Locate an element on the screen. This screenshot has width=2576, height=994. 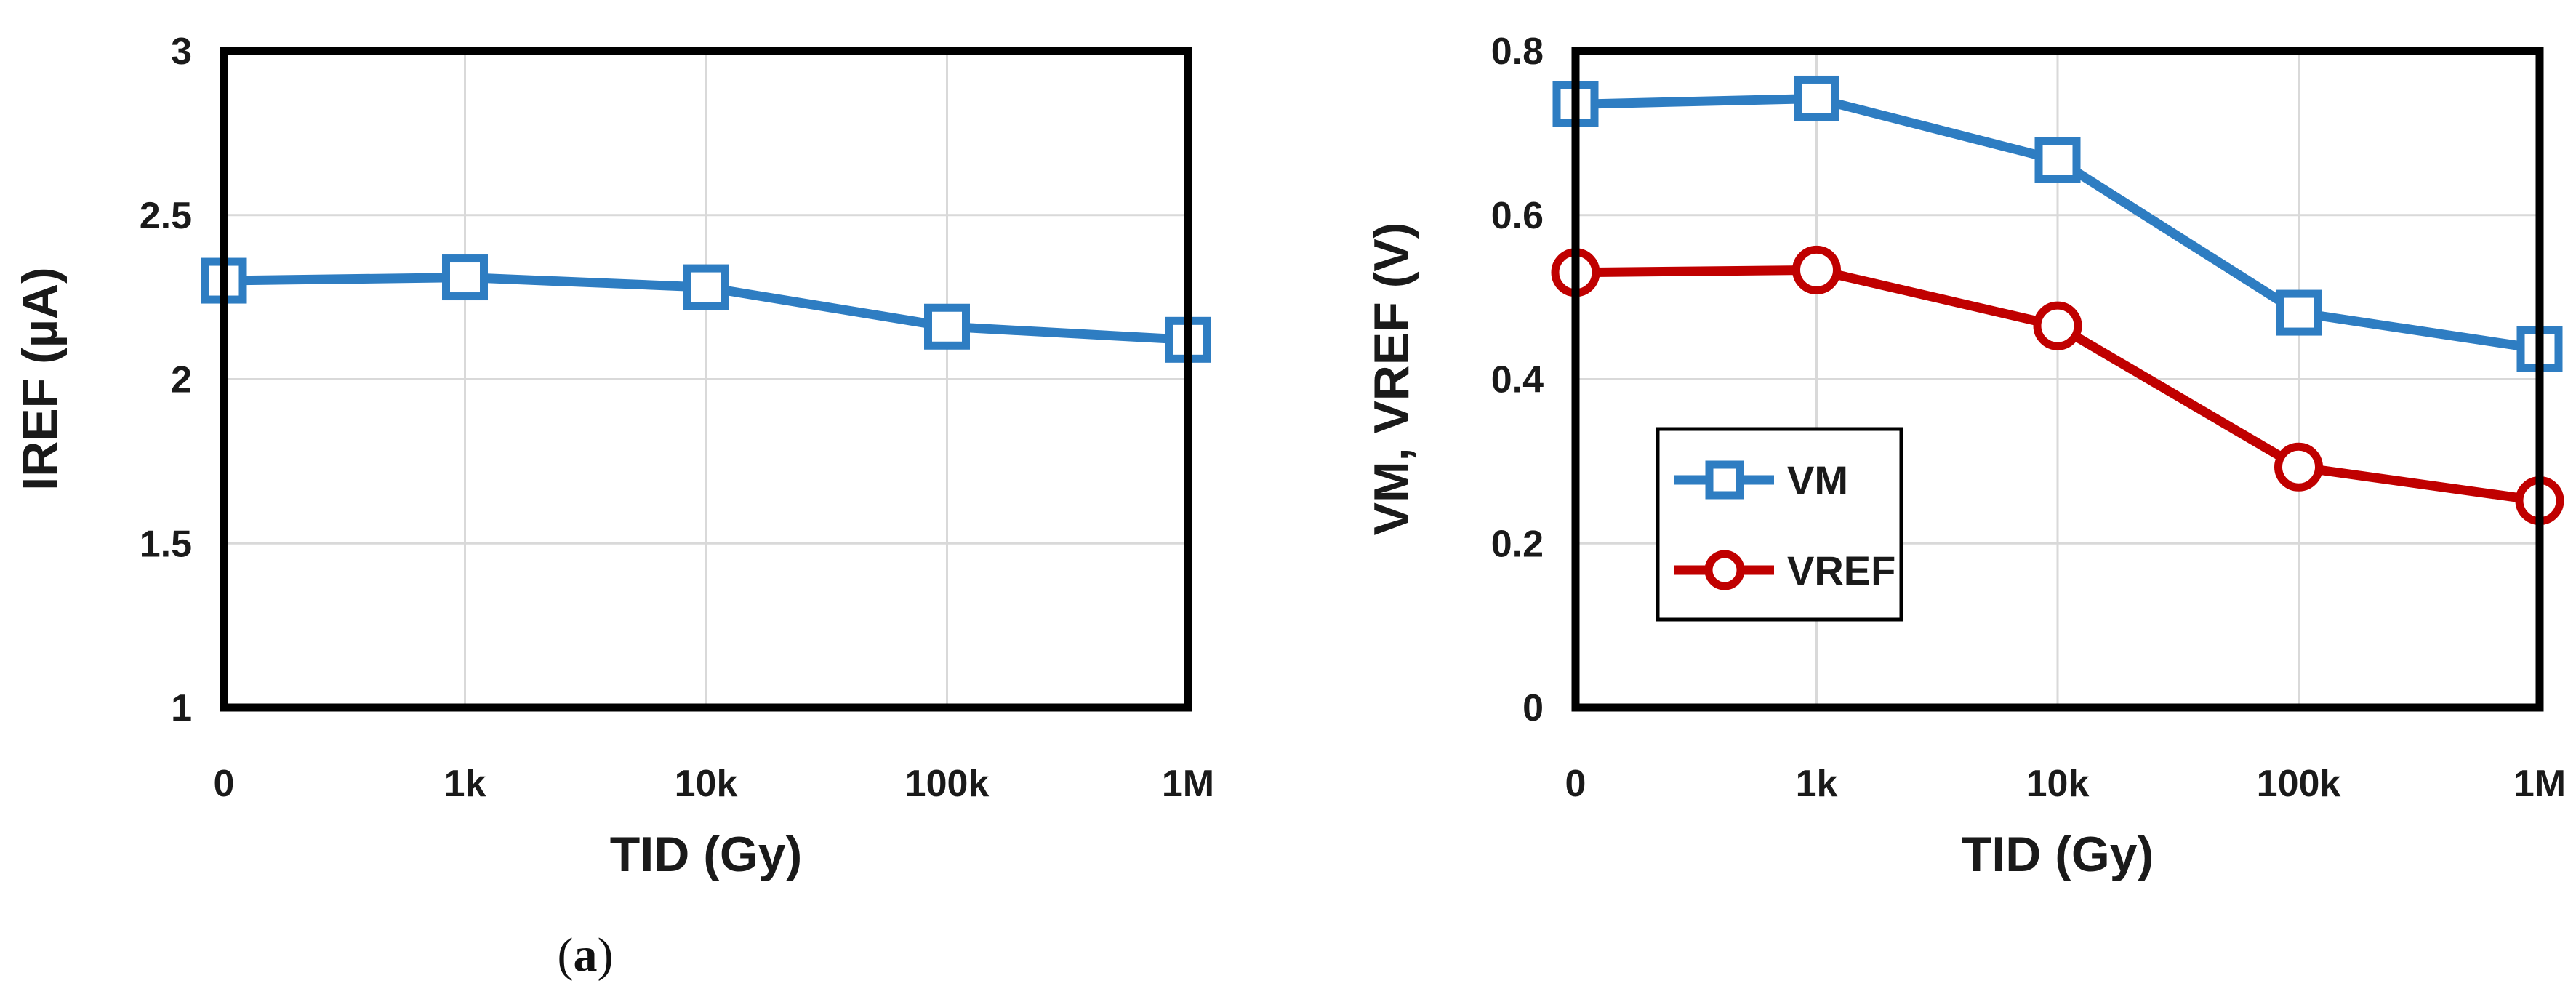
y-tick-labels: 1 1.5 2 2.5 3 is located at coordinates (166, 380).